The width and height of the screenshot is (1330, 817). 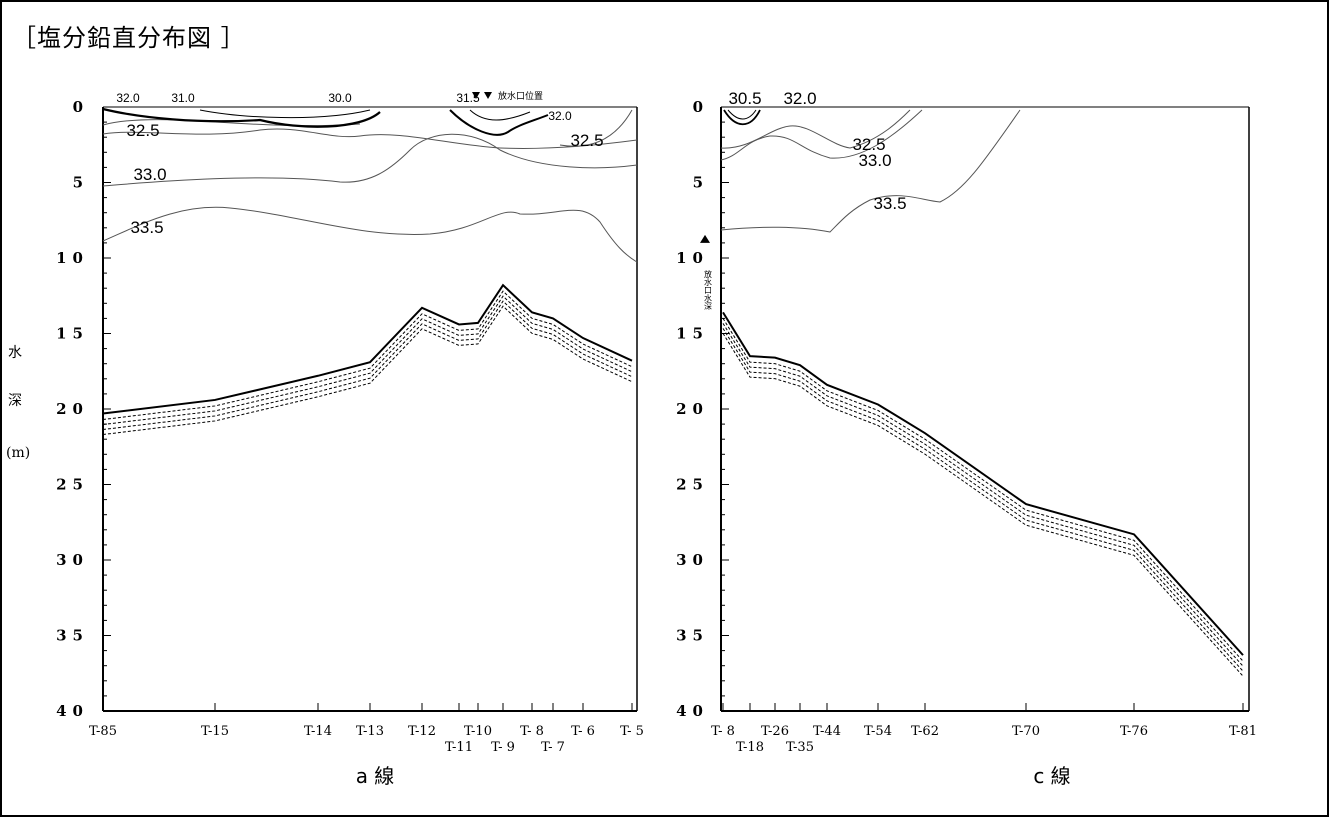 What do you see at coordinates (878, 731) in the screenshot?
I see `station-label: T-54` at bounding box center [878, 731].